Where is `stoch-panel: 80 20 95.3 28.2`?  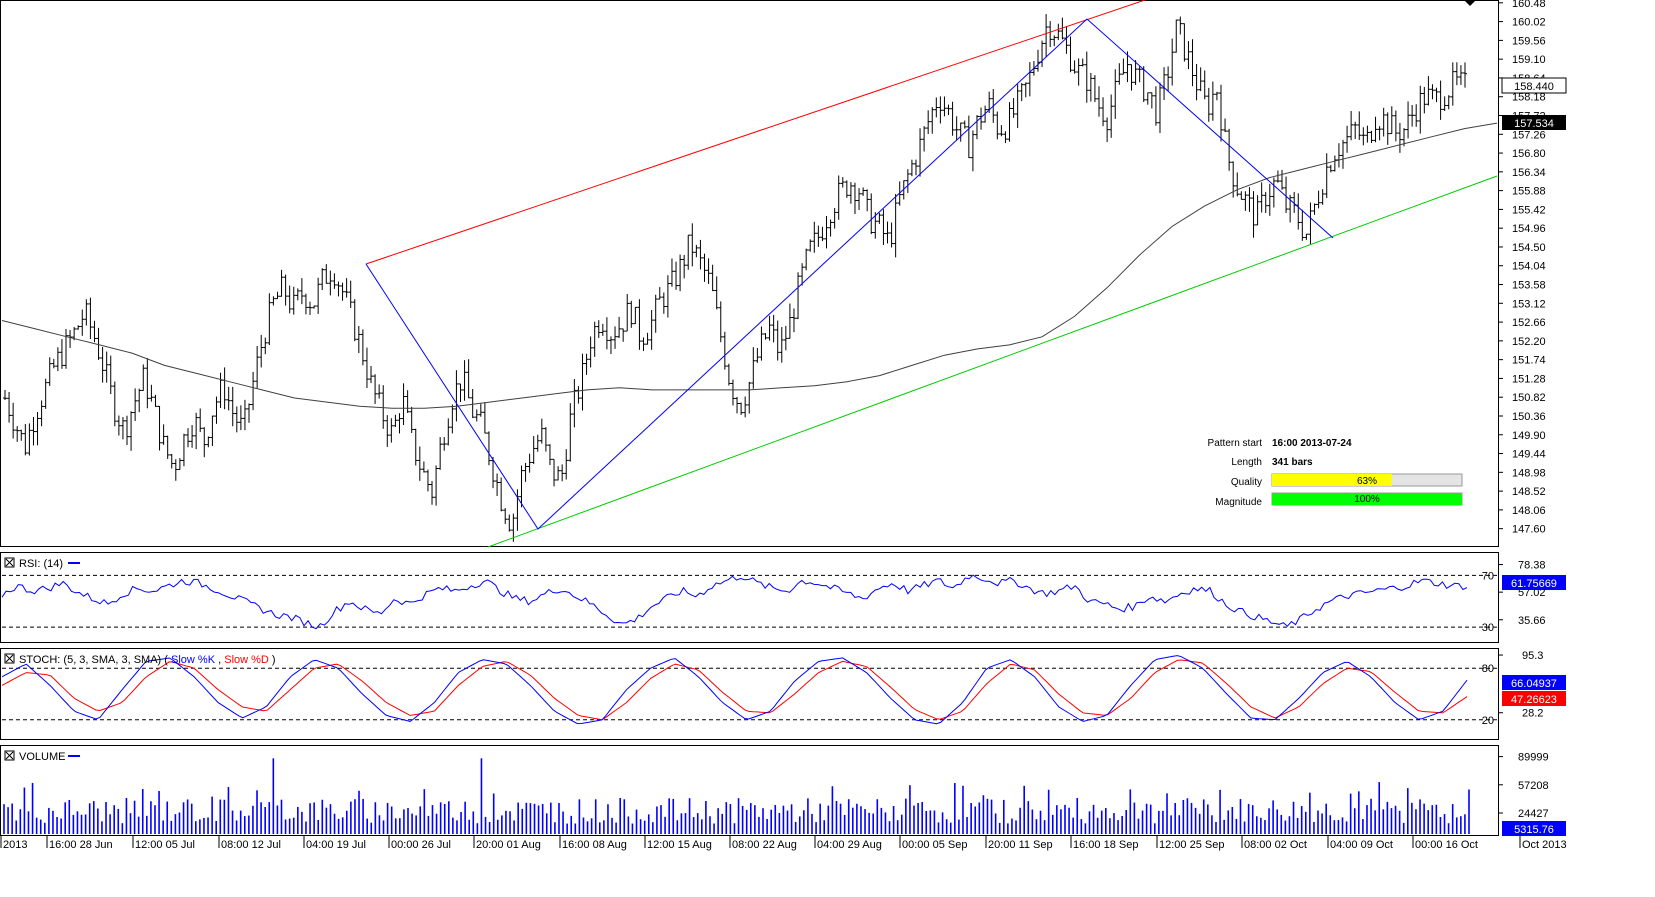
stoch-panel: 80 20 95.3 28.2 is located at coordinates (772, 694).